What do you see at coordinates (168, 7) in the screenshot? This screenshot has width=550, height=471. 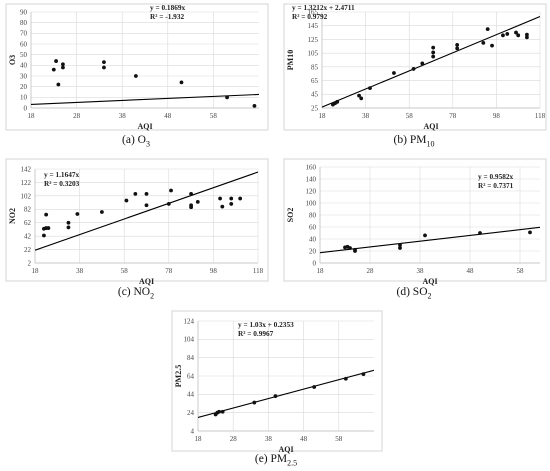 I see `o3-trend-equation: y = 0.1869x` at bounding box center [168, 7].